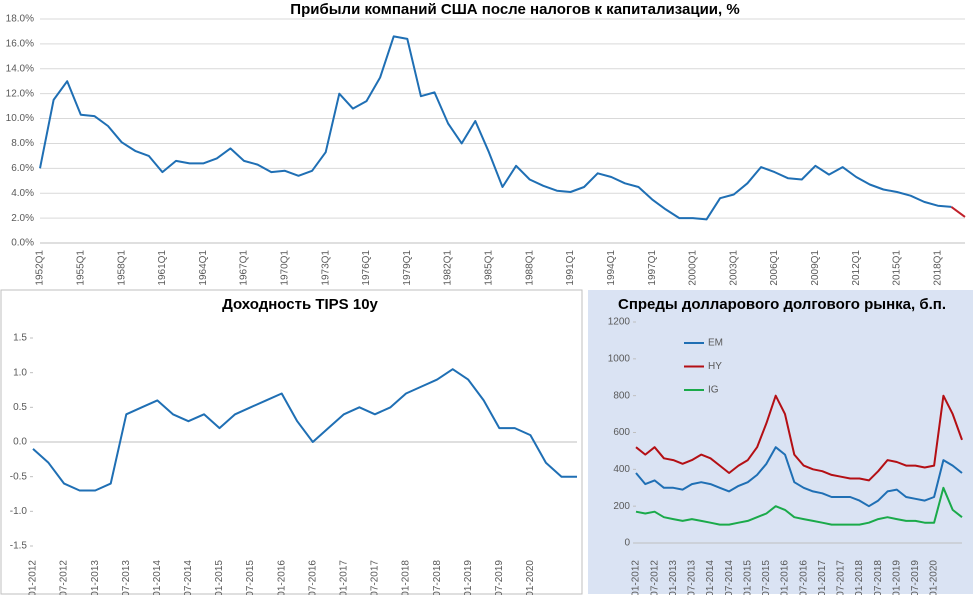 This screenshot has width=974, height=595. What do you see at coordinates (20, 442) in the screenshot?
I see `y-tick-label: 0.0` at bounding box center [20, 442].